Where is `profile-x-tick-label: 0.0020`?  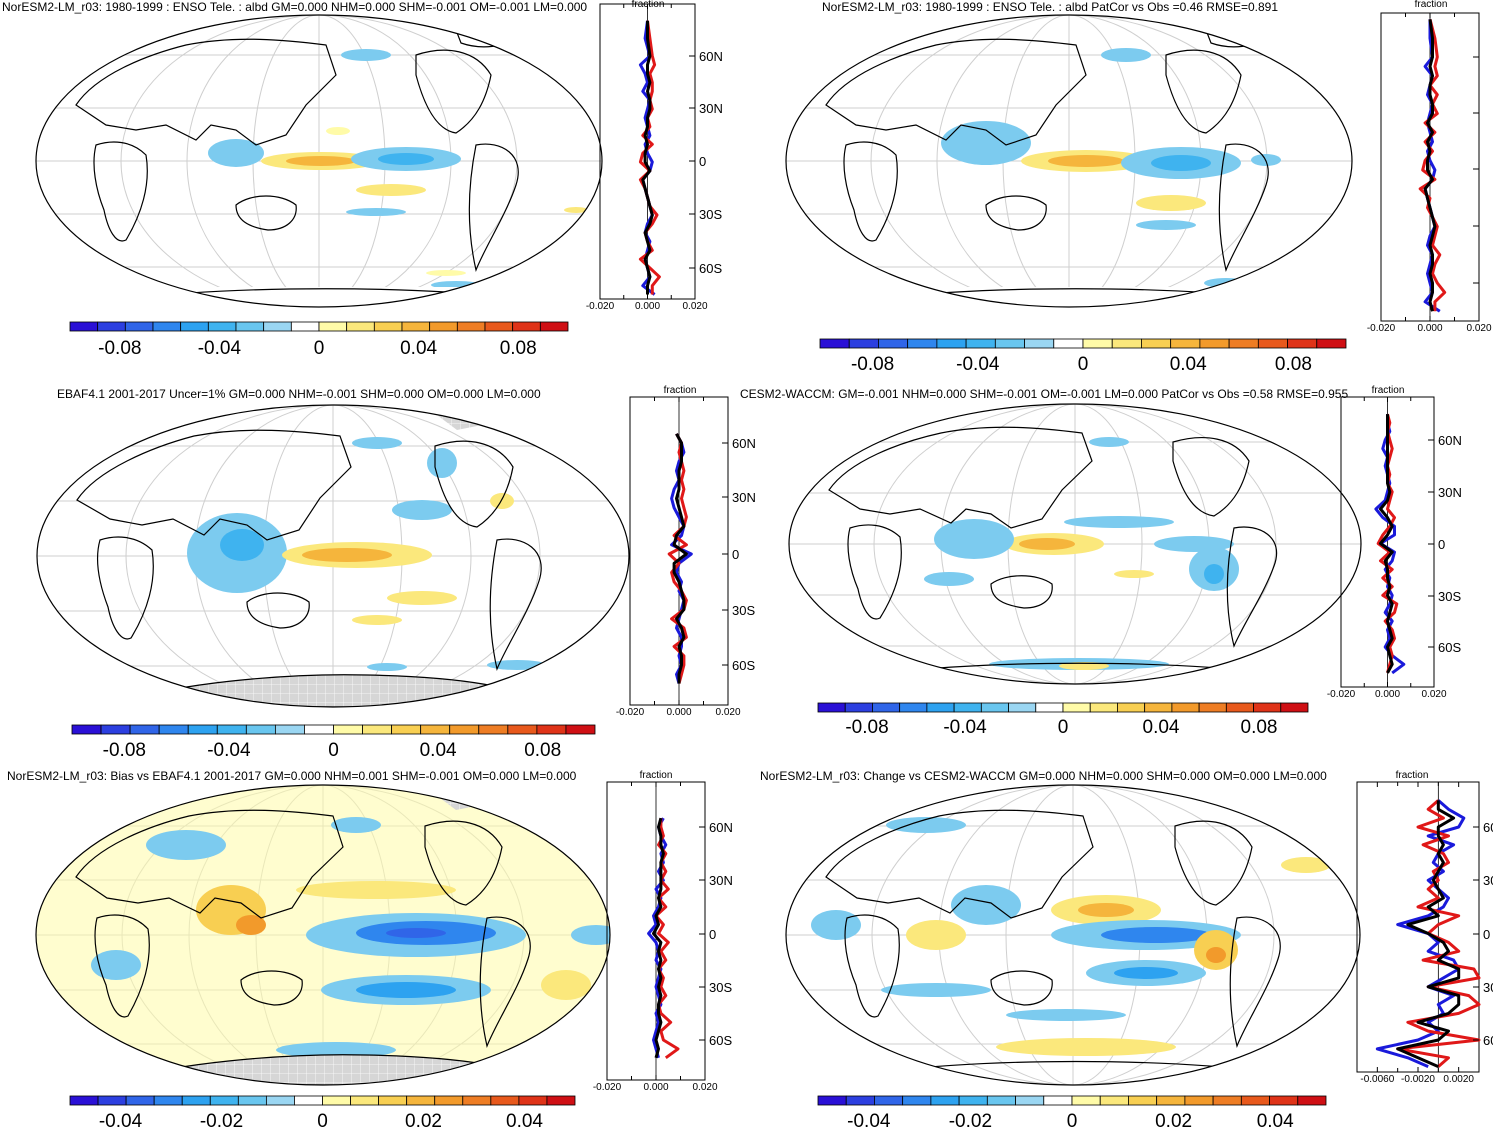 profile-x-tick-label: 0.0020 is located at coordinates (1458, 1079).